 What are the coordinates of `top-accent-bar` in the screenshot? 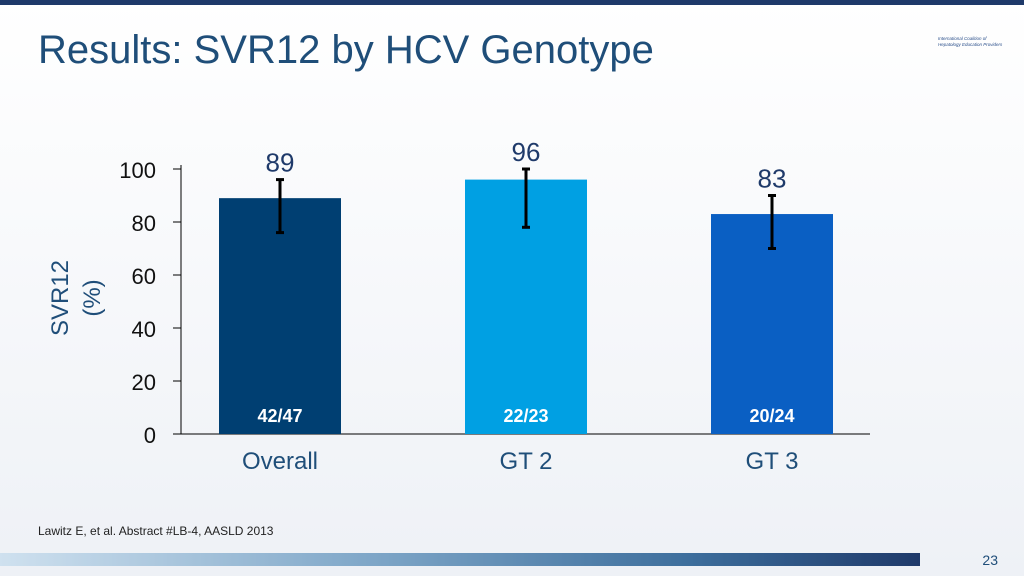 It's located at (512, 2).